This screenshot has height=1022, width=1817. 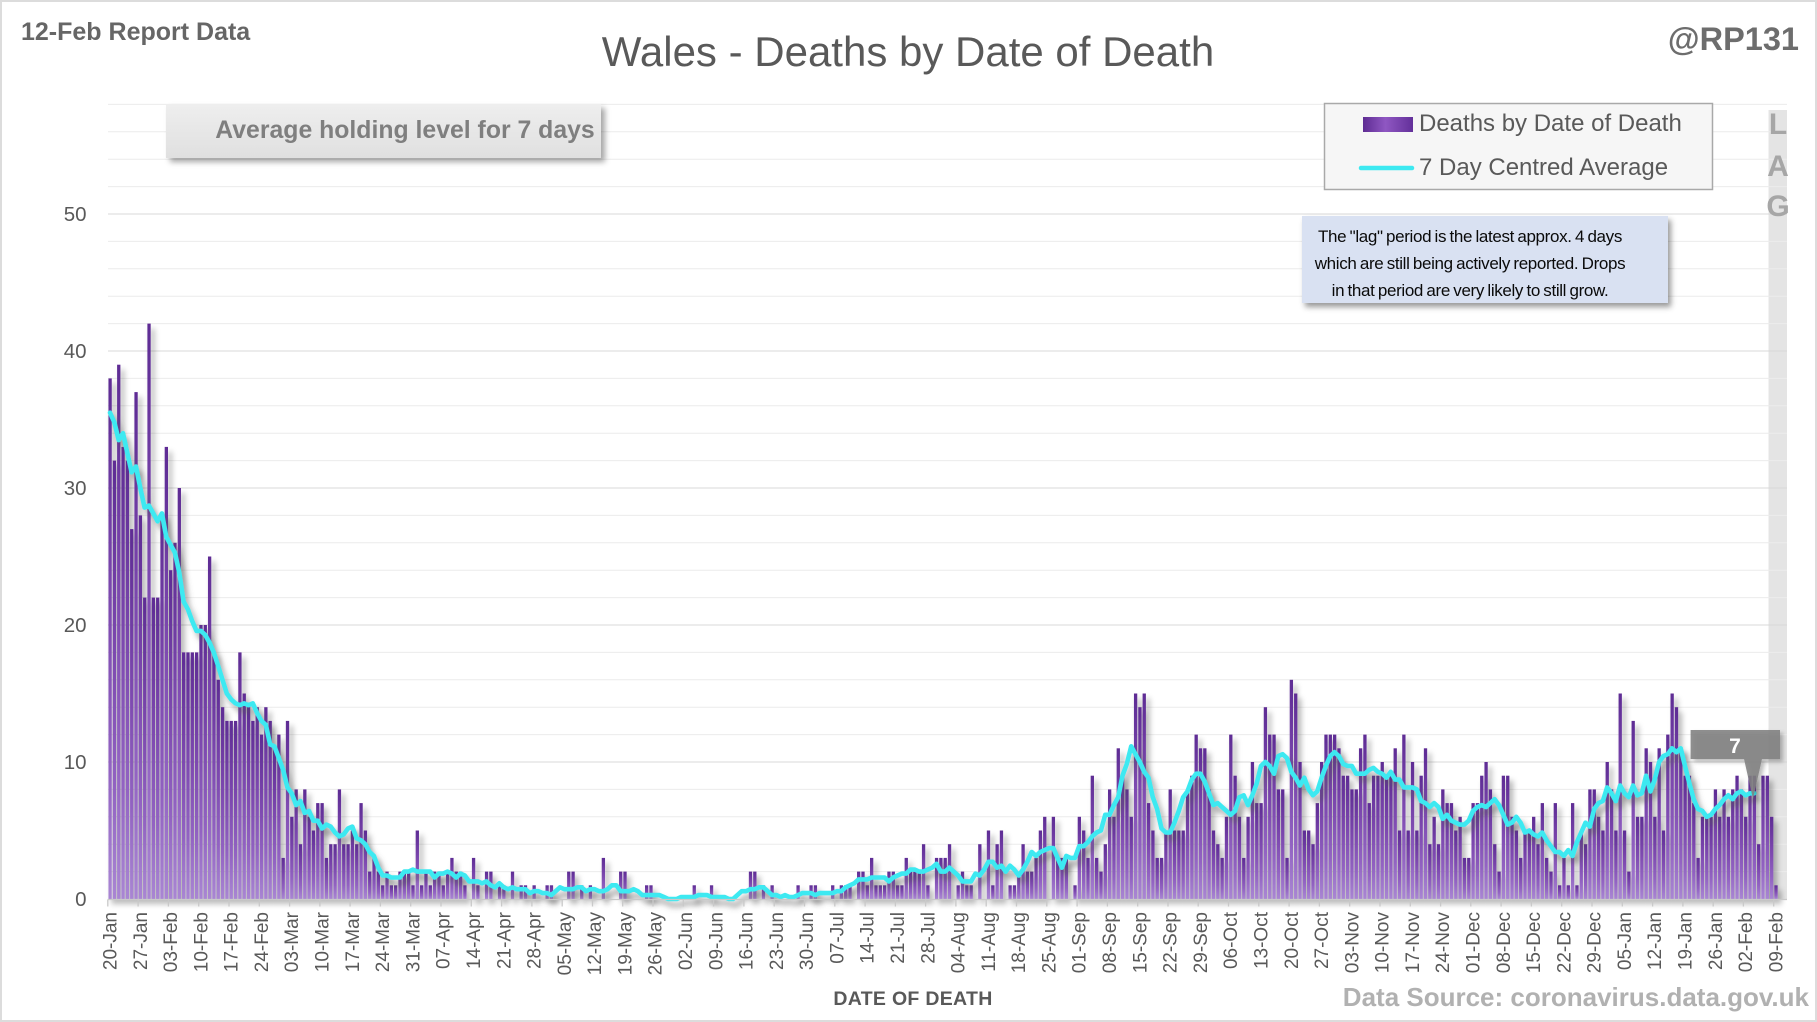 What do you see at coordinates (1543, 167) in the screenshot?
I see `svg-text: 7 Day Centred Average` at bounding box center [1543, 167].